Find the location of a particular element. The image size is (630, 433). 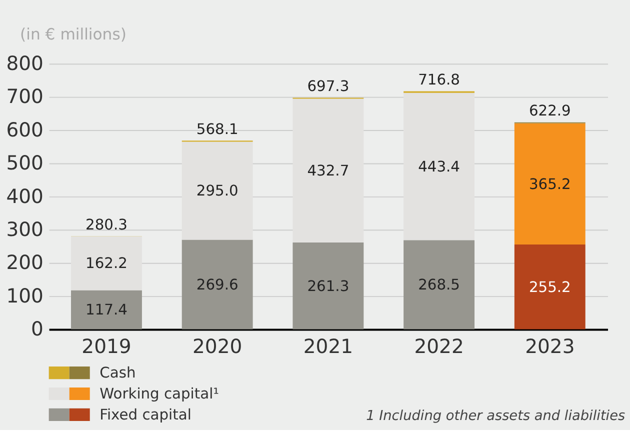

total-label: 716.8 is located at coordinates (439, 79).